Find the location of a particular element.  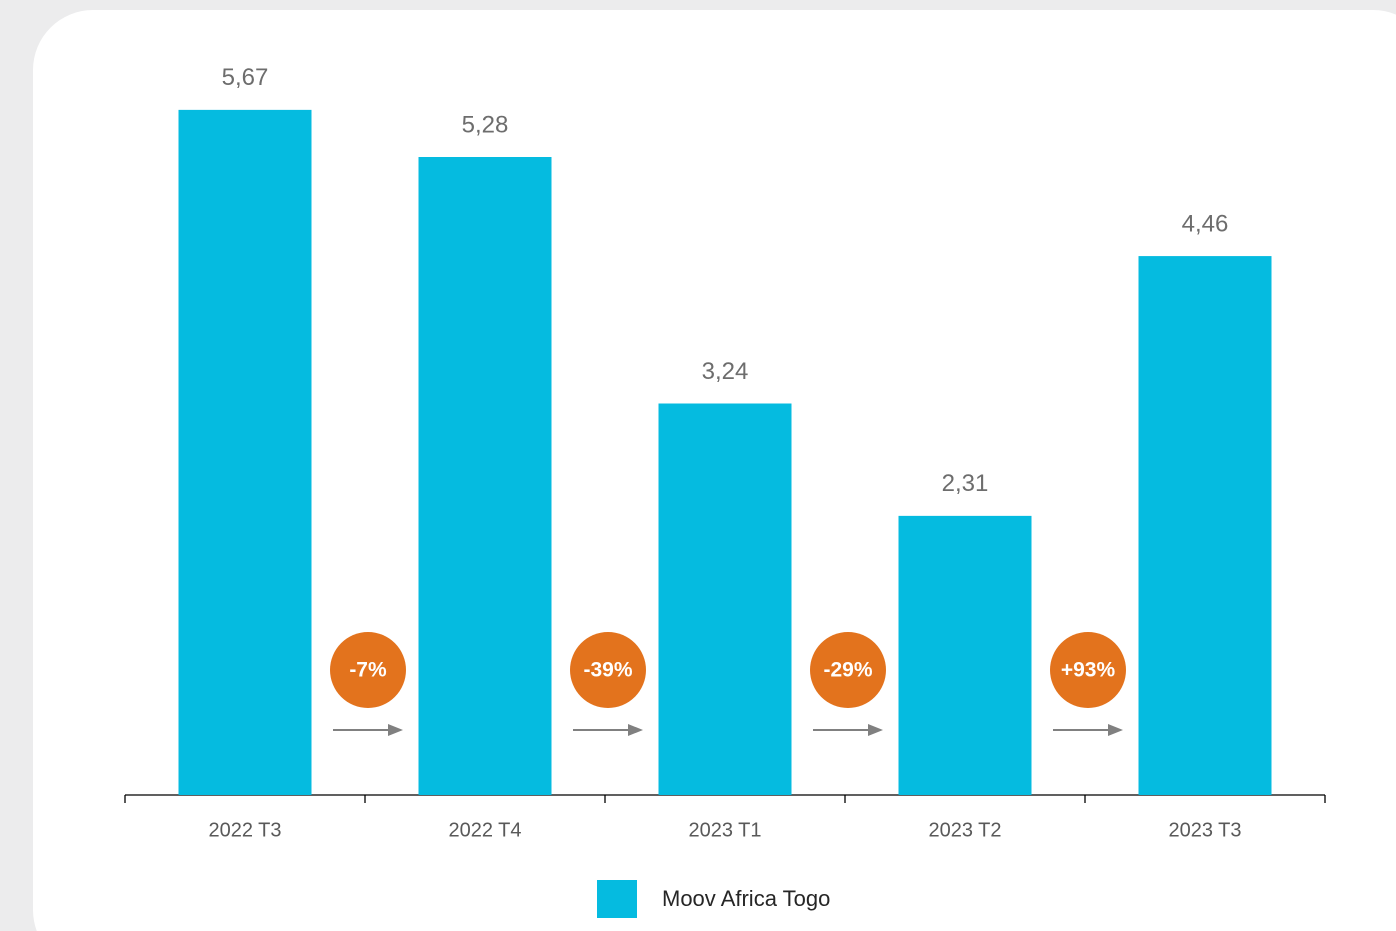

x-tick-label: 2022 T4 is located at coordinates (484, 830).